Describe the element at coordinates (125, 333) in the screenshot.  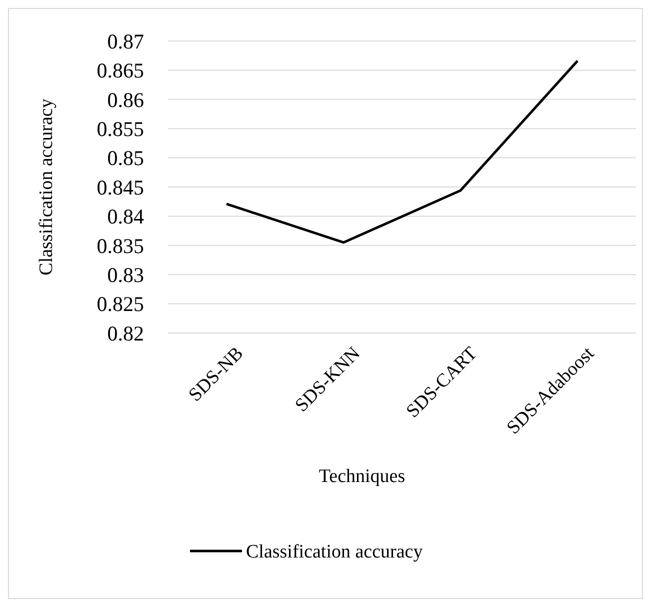
I see `y-tick-label: 0.82` at that location.